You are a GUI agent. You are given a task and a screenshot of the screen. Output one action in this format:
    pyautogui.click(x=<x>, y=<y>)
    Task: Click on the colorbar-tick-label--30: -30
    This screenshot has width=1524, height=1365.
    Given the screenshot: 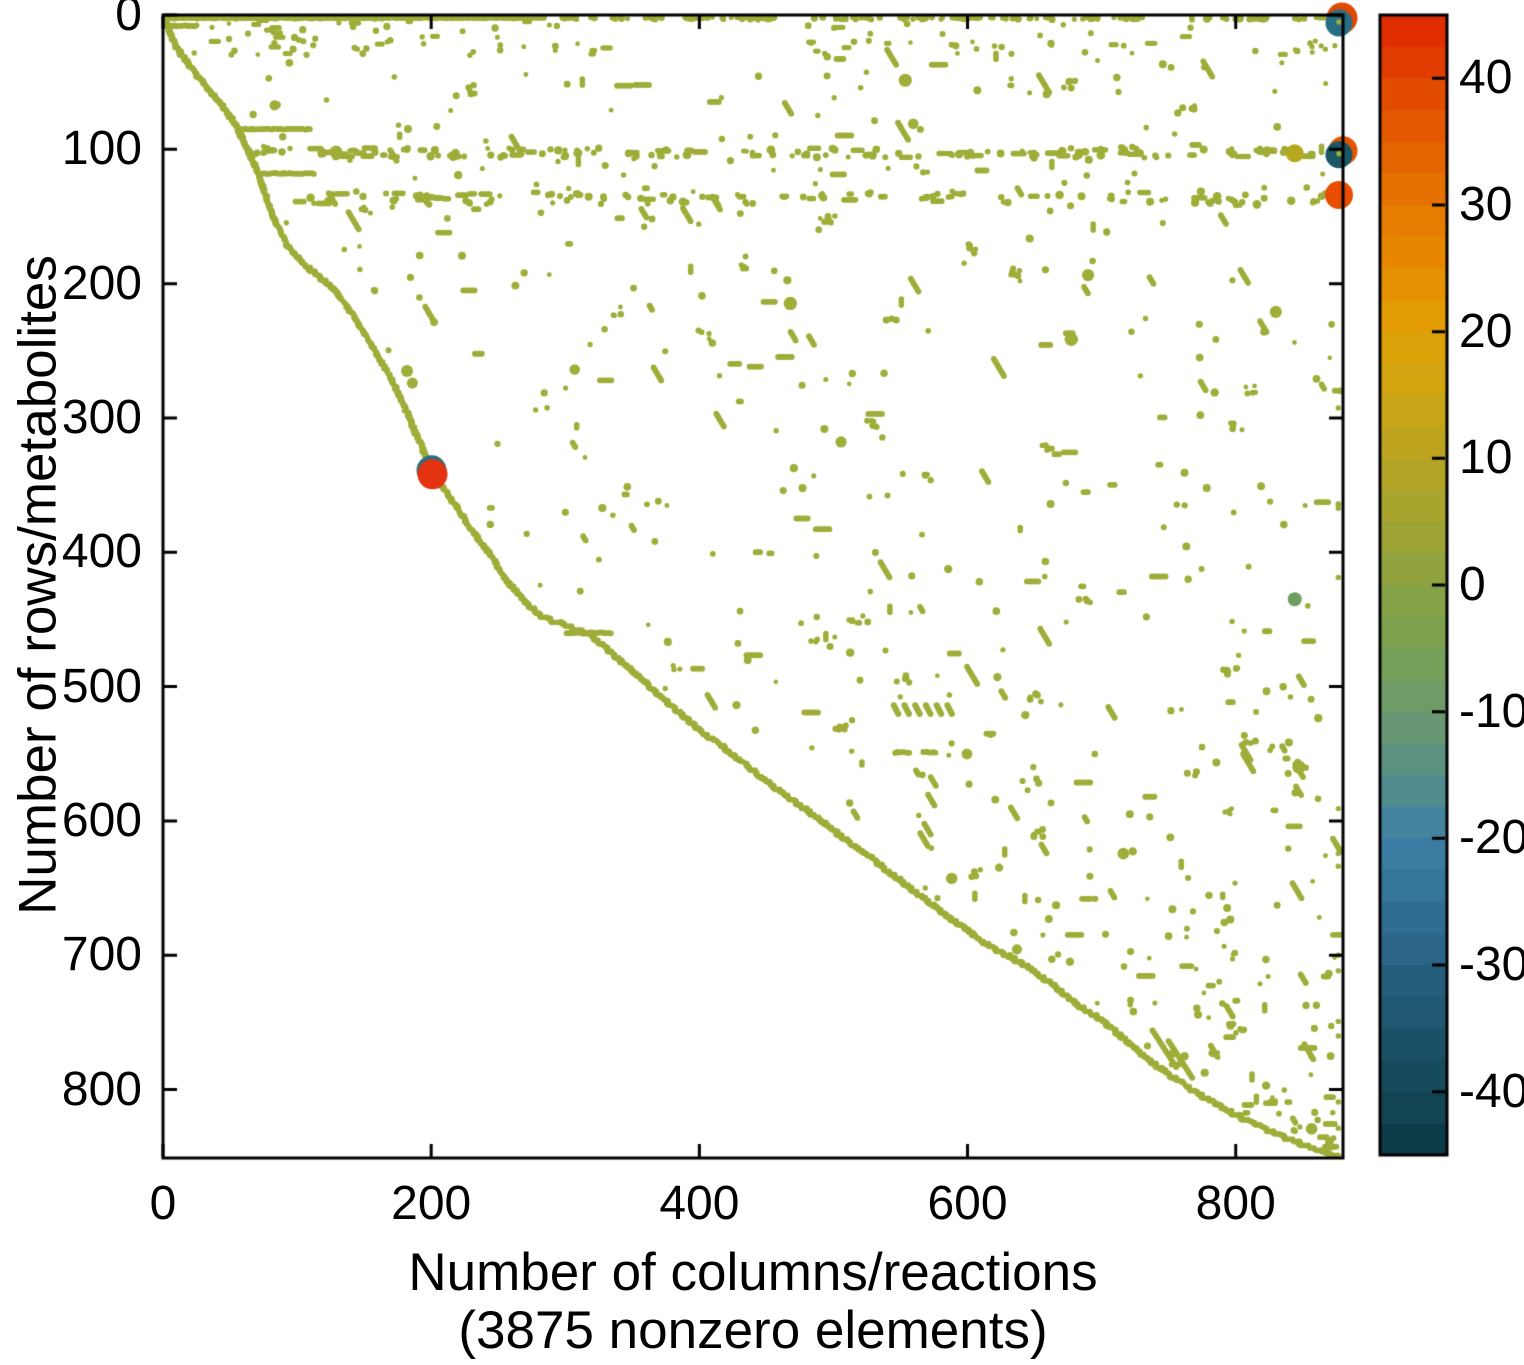 What is the action you would take?
    pyautogui.click(x=1491, y=964)
    